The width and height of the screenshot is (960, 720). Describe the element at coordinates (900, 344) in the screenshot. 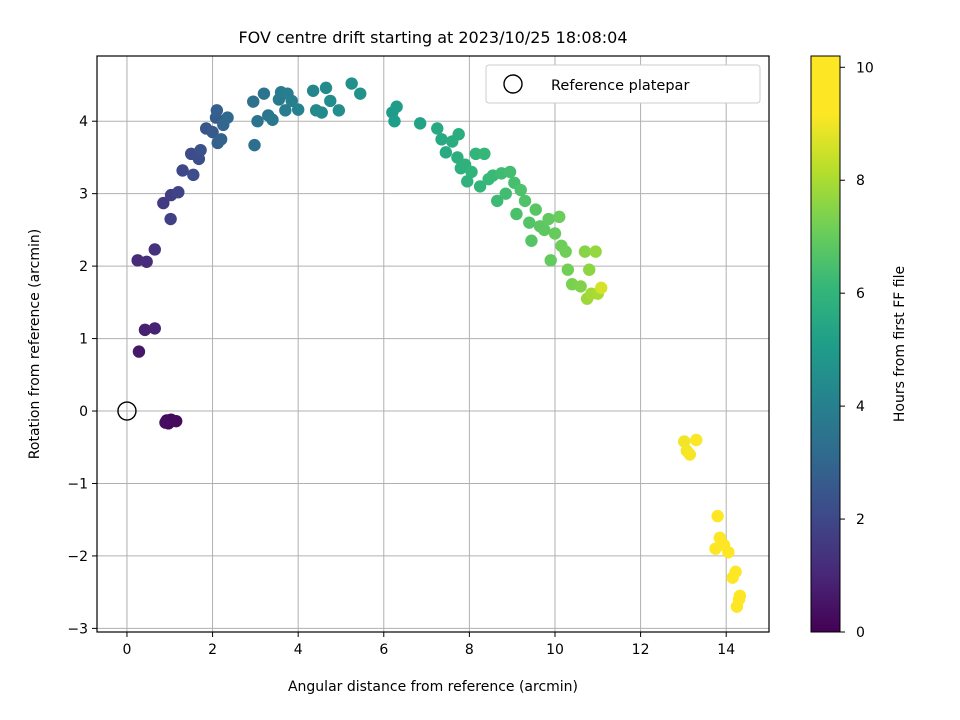

I see `colorbar-label: Hours from first FF file` at that location.